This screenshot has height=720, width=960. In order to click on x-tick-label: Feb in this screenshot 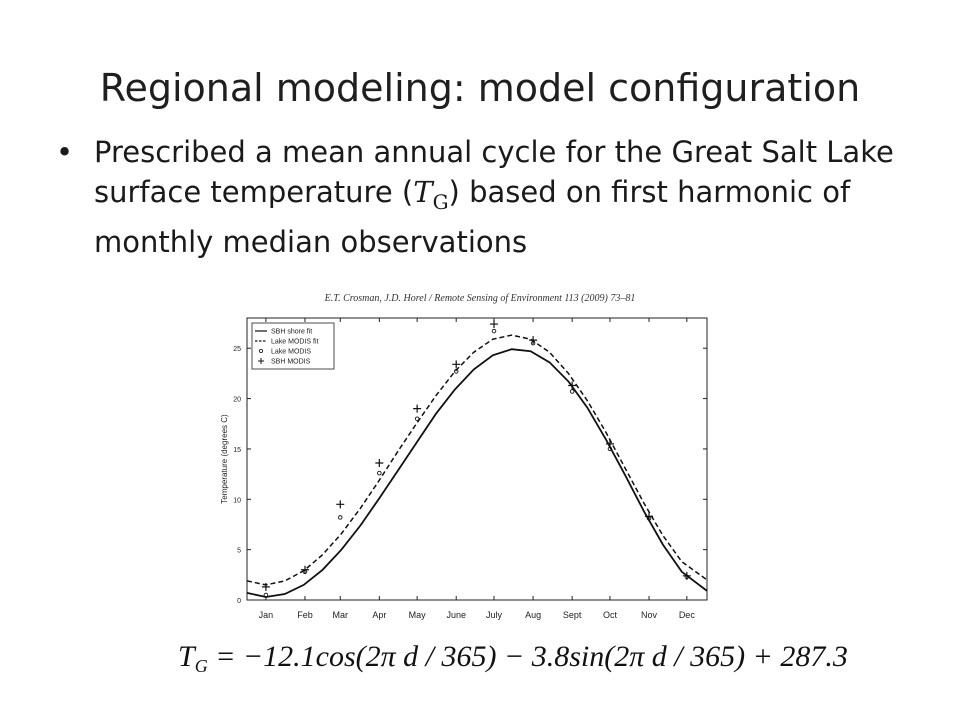, I will do `click(305, 615)`.